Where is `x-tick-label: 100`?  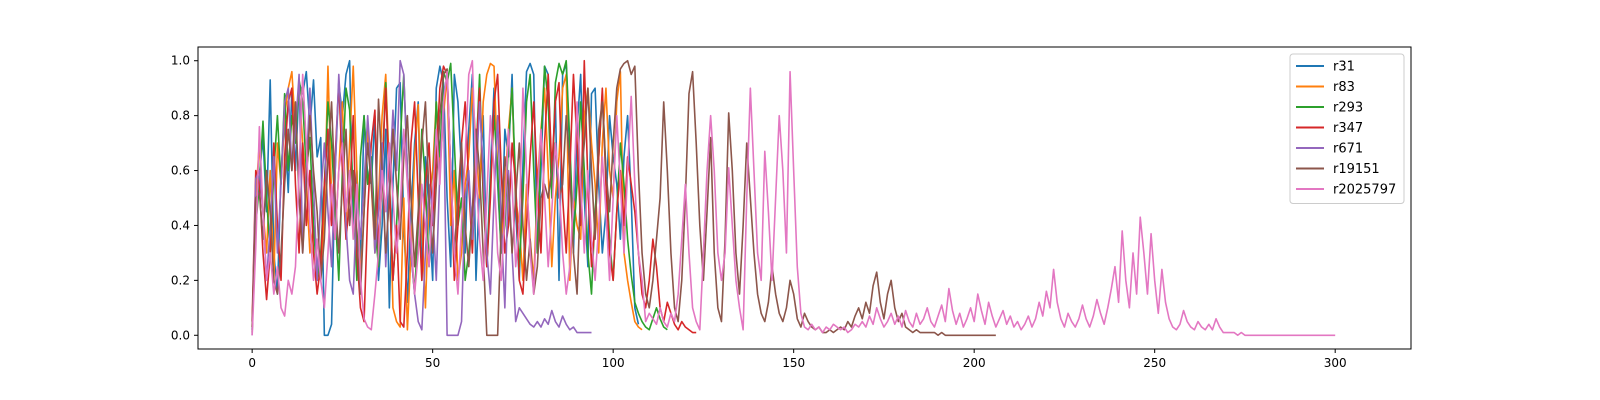
x-tick-label: 100 is located at coordinates (613, 363).